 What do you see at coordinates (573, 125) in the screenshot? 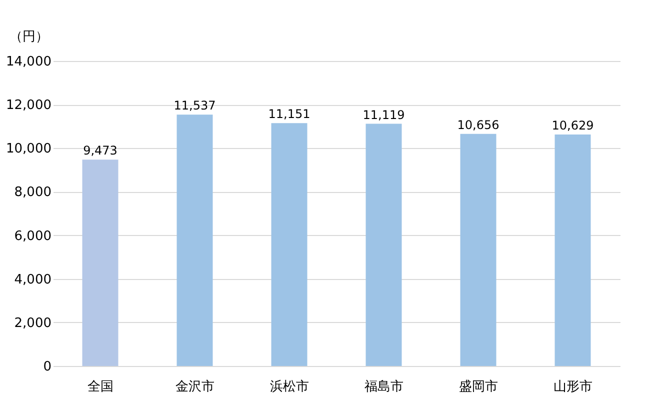
I see `data-label: 10,629` at bounding box center [573, 125].